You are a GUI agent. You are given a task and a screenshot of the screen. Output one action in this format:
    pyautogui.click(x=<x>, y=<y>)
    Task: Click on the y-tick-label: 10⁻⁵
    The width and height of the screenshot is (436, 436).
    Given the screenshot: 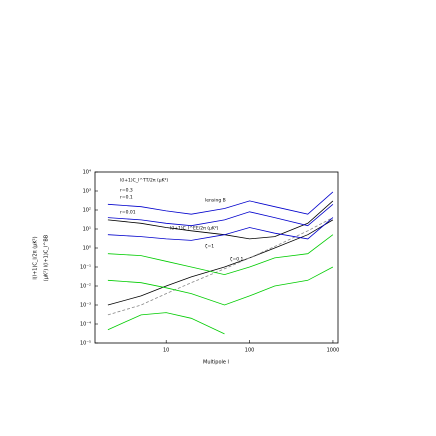 What is the action you would take?
    pyautogui.click(x=85, y=344)
    